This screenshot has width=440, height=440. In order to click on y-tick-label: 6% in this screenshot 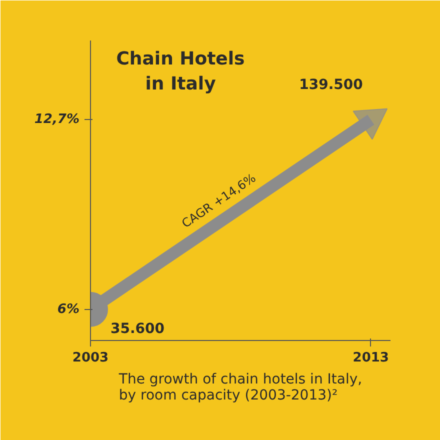, I will do `click(68, 309)`.